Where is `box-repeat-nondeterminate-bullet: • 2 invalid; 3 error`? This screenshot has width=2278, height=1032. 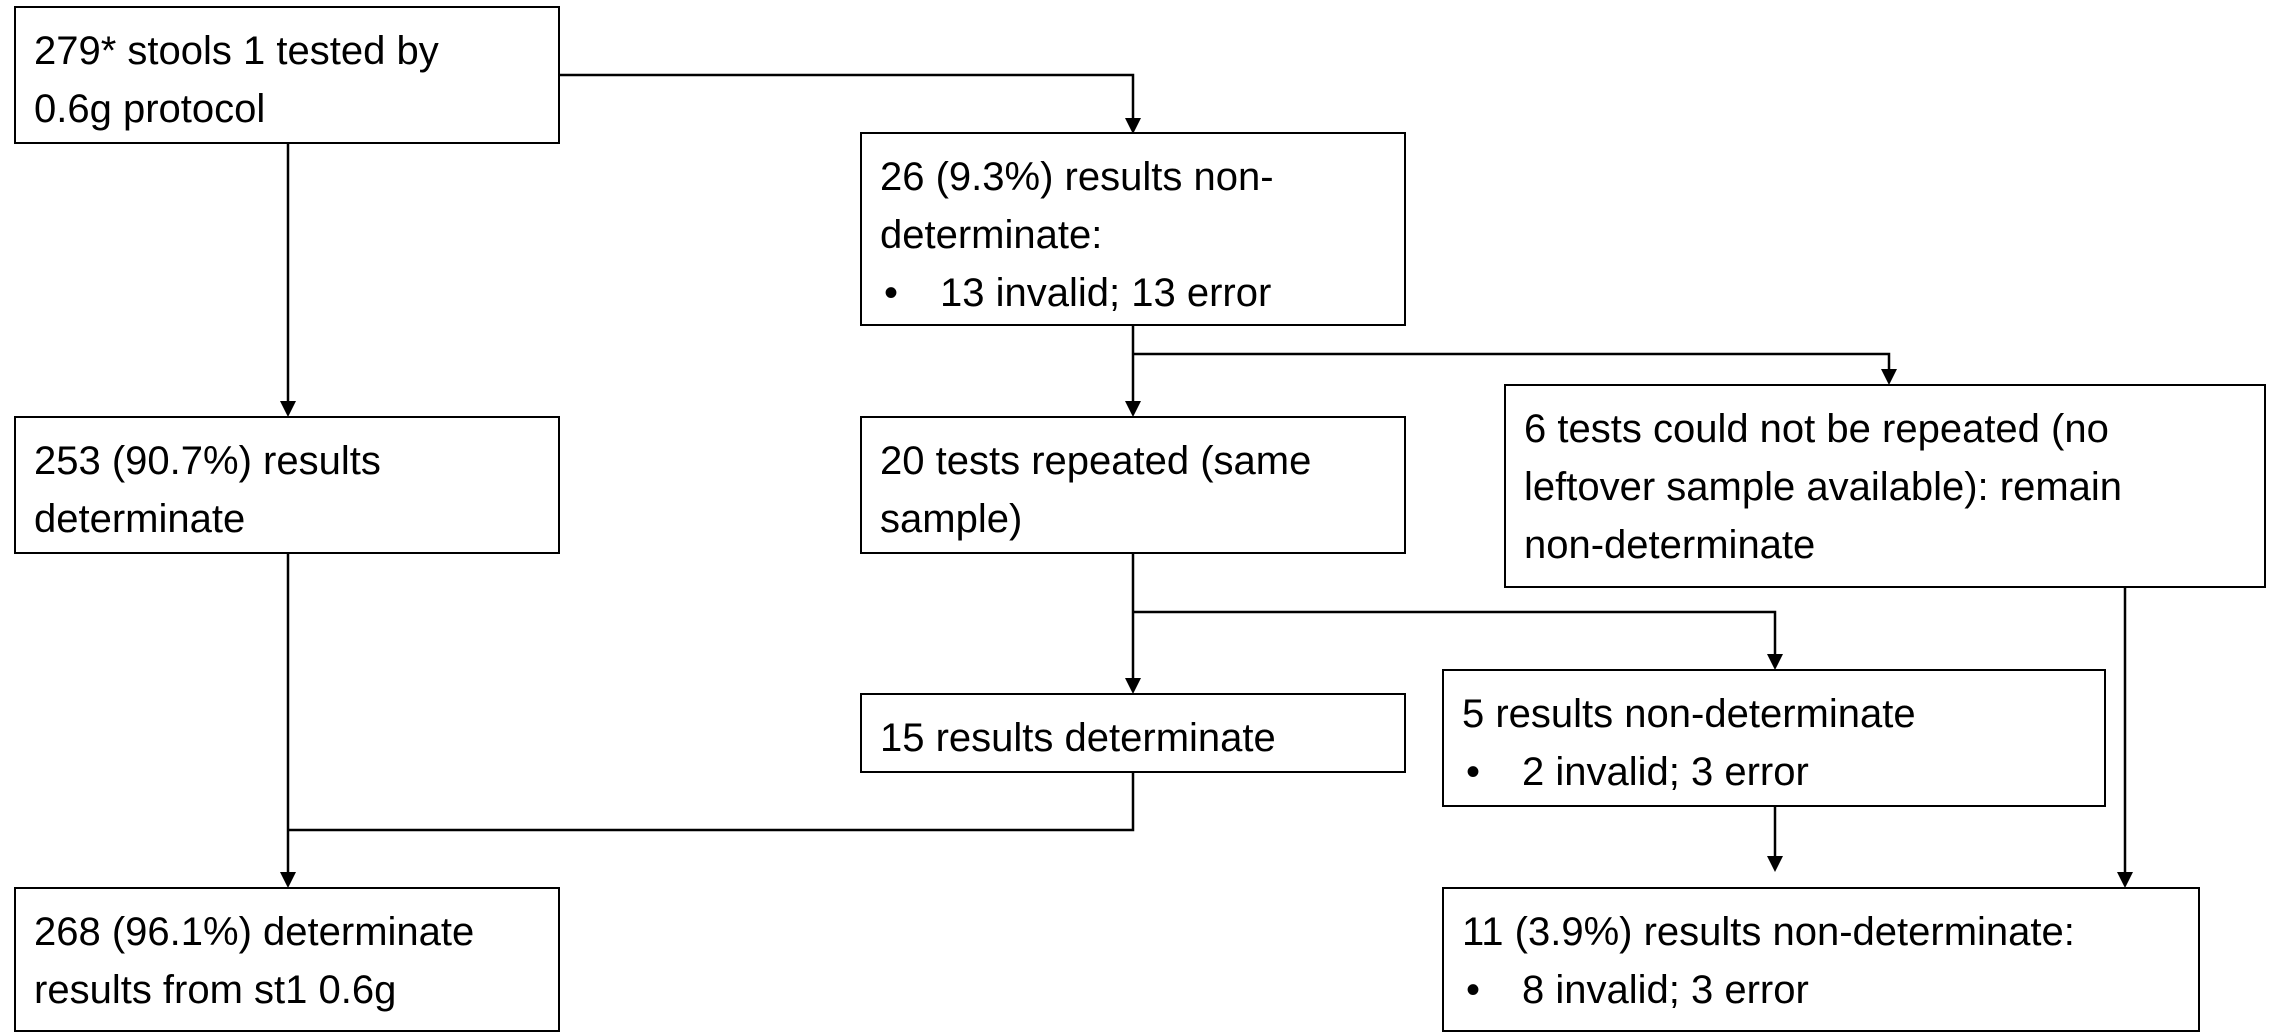 box-repeat-nondeterminate-bullet: • 2 invalid; 3 error is located at coordinates (1783, 772).